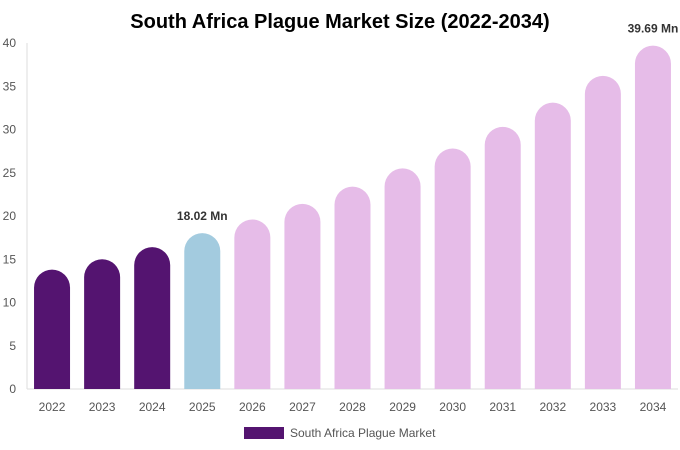 The height and width of the screenshot is (450, 680). What do you see at coordinates (10, 259) in the screenshot?
I see `y-tick-label: 15` at bounding box center [10, 259].